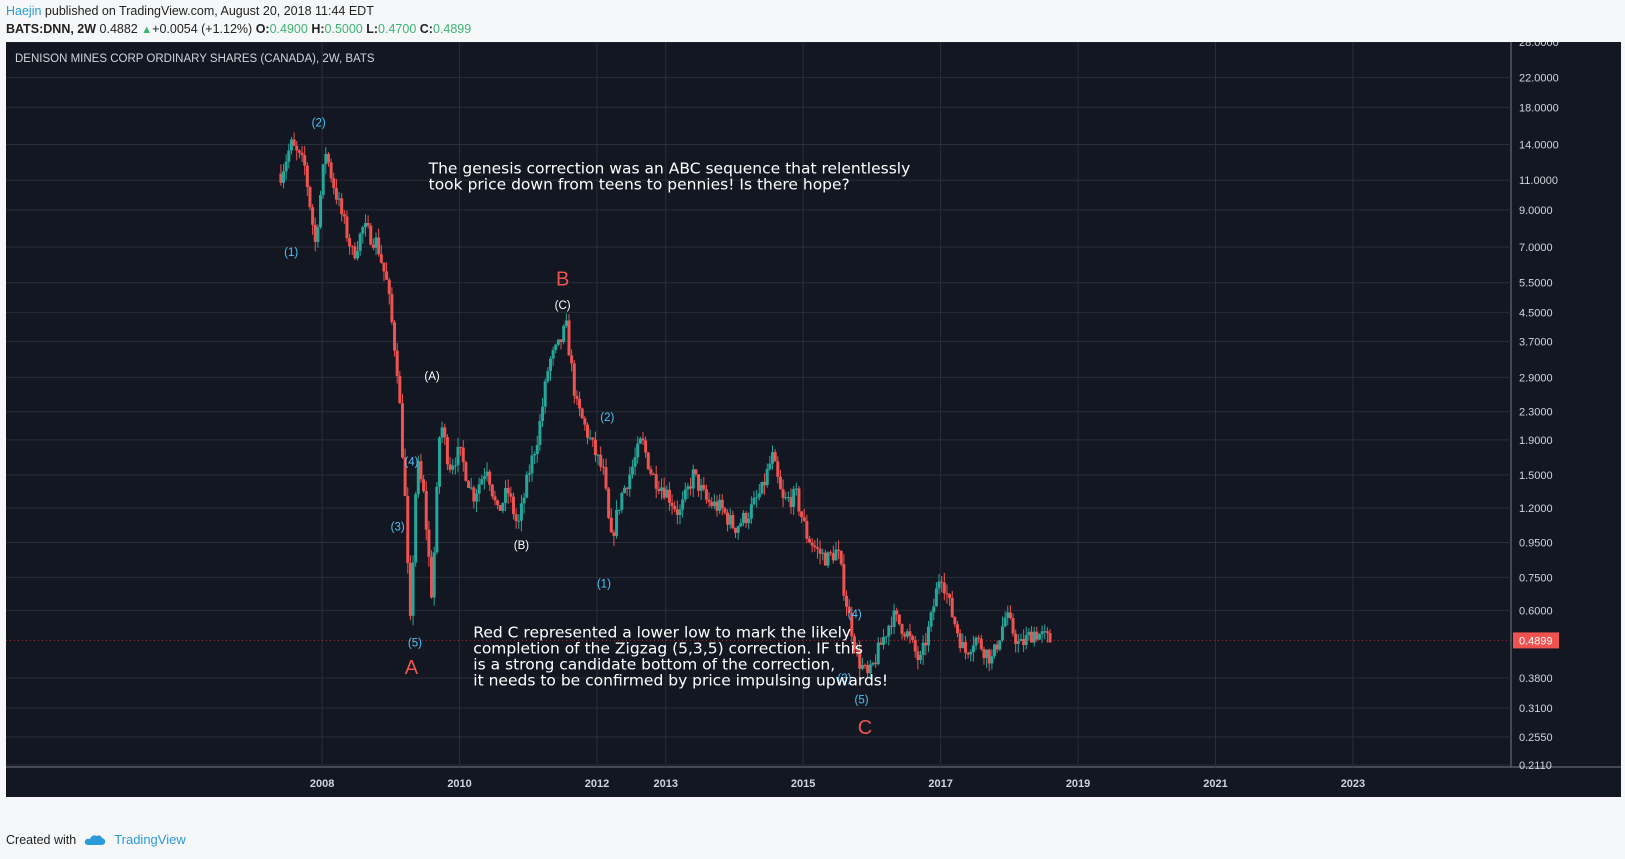 This screenshot has width=1625, height=859. What do you see at coordinates (1536, 413) in the screenshot?
I see `y-tick-label: 2.3000` at bounding box center [1536, 413].